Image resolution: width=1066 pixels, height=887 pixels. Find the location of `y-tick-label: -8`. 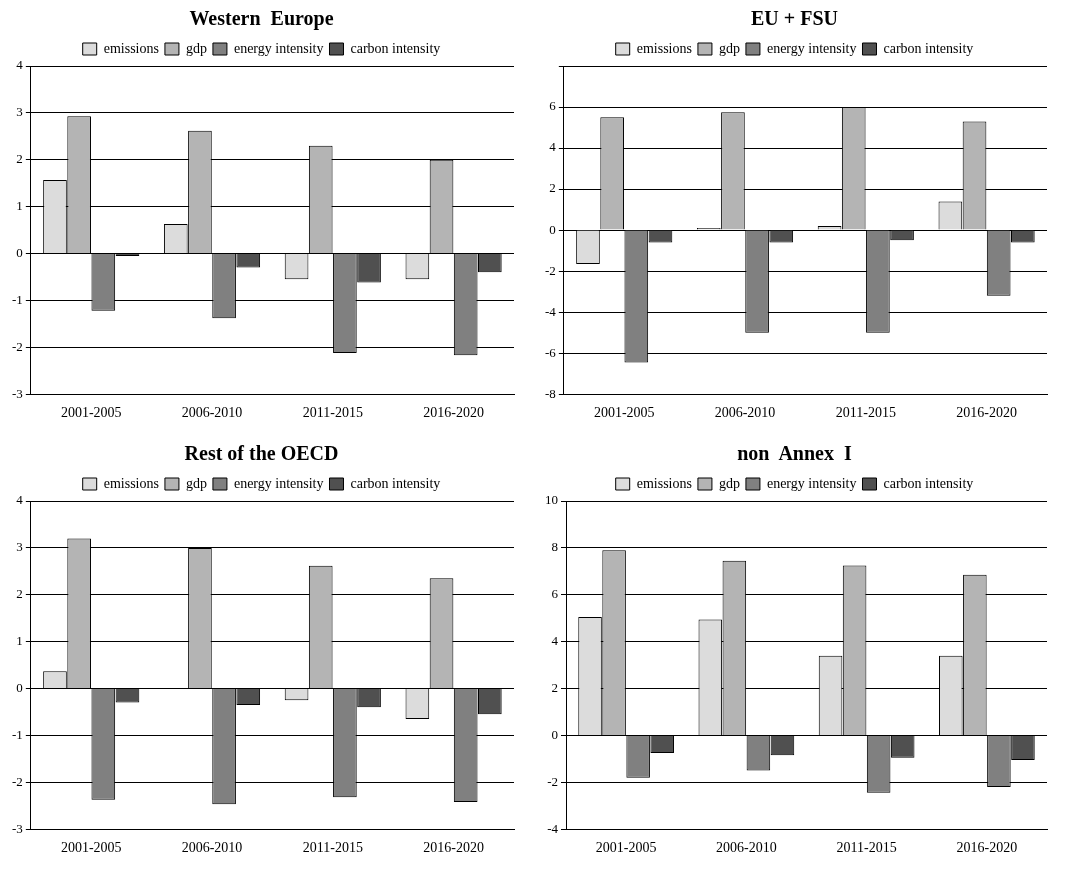

y-tick-label: -8 is located at coordinates (550, 393).